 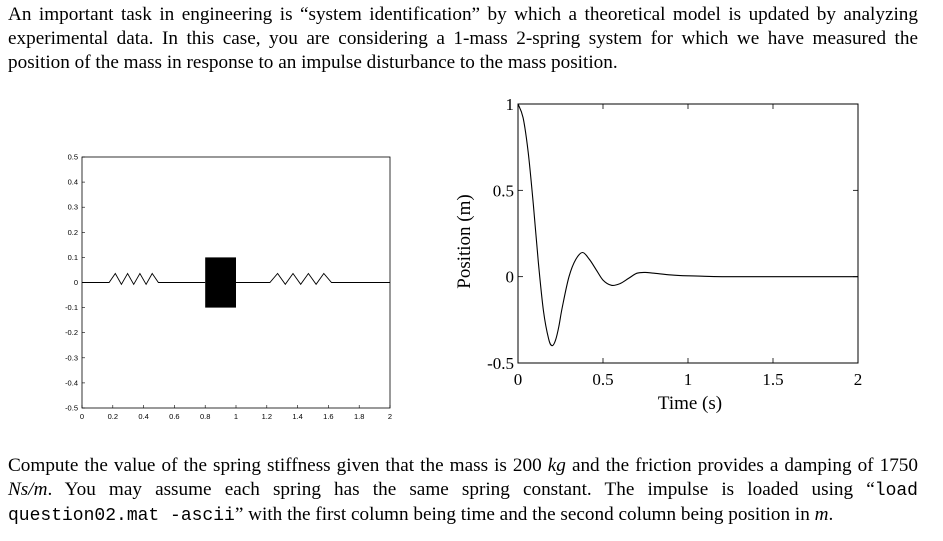 I want to click on x-axis-label: Time (s), so click(x=690, y=403).